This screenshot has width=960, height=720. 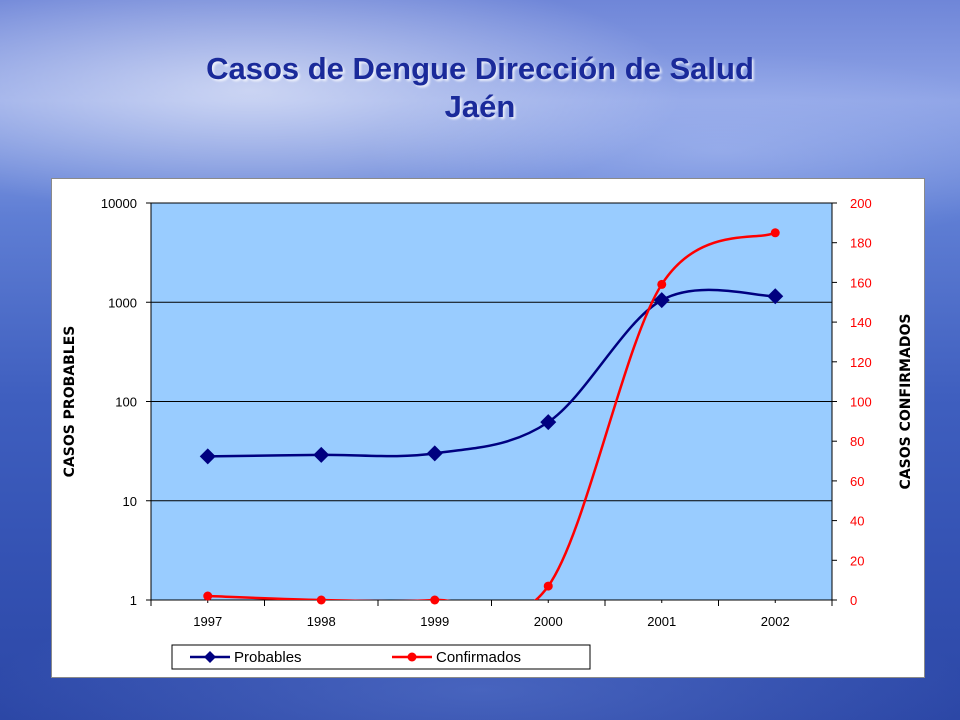 I want to click on left-tick-label: 100, so click(x=126, y=402).